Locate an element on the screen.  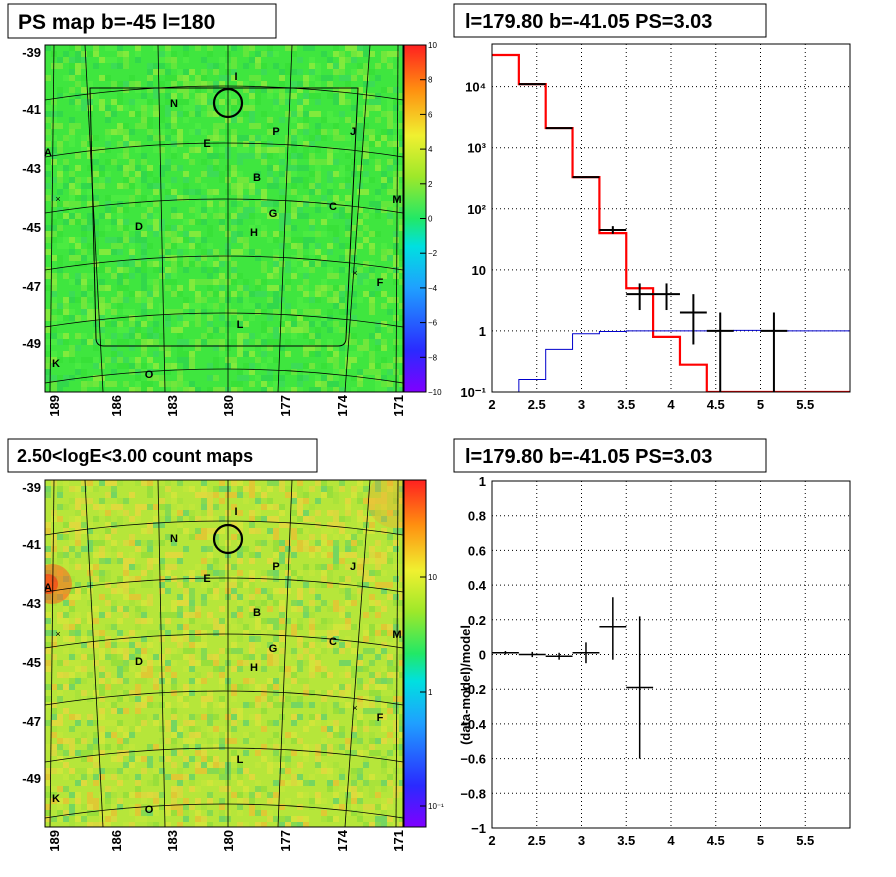
source-label-j: J is located at coordinates (353, 132).